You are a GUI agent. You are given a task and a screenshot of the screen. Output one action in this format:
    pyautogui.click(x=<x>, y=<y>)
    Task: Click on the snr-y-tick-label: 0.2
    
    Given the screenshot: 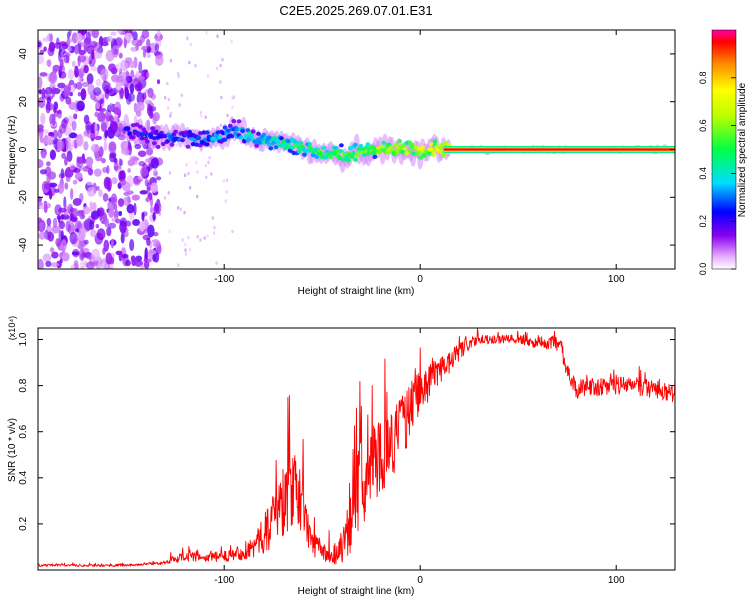 What is the action you would take?
    pyautogui.click(x=23, y=524)
    